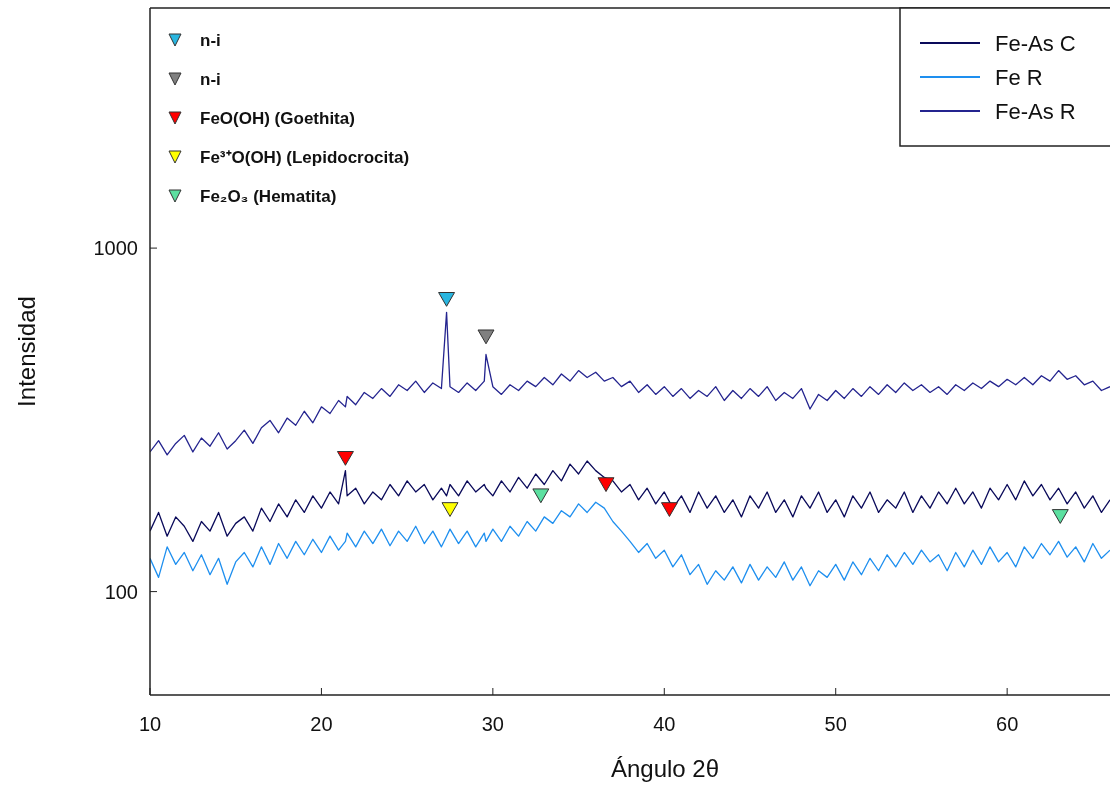 The width and height of the screenshot is (1110, 810). What do you see at coordinates (321, 724) in the screenshot?
I see `x-tick-label: 20` at bounding box center [321, 724].